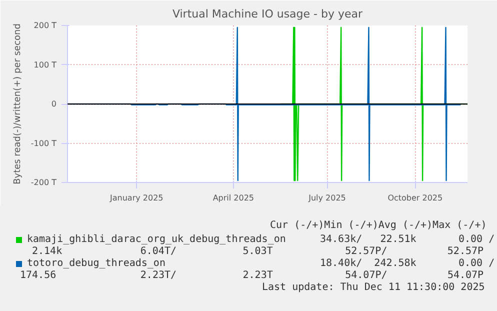 Image resolution: width=497 pixels, height=311 pixels. What do you see at coordinates (43, 182) in the screenshot?
I see `y-tick-label: -200 T` at bounding box center [43, 182].